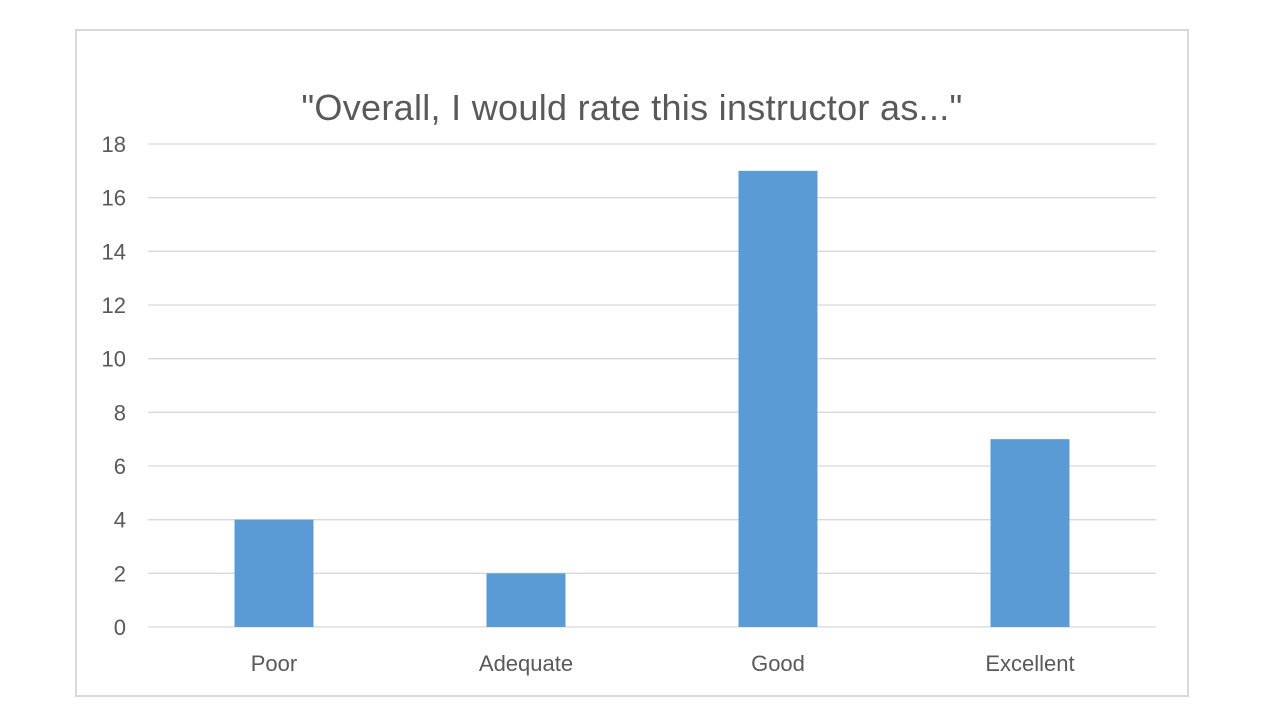 This screenshot has height=720, width=1280. I want to click on bar-poor, so click(274, 573).